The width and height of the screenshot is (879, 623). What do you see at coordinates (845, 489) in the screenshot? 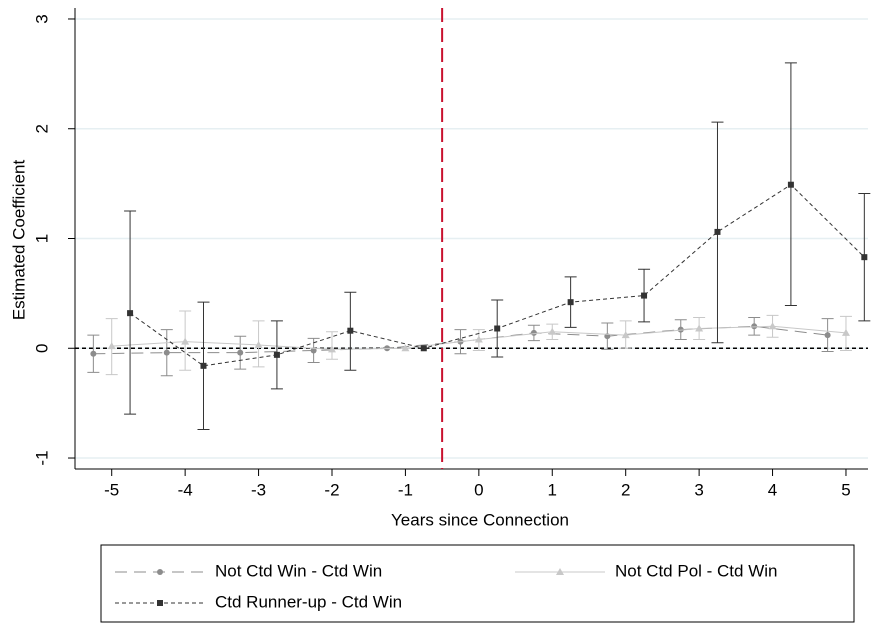
I see `x-tick-label: 5` at bounding box center [845, 489].